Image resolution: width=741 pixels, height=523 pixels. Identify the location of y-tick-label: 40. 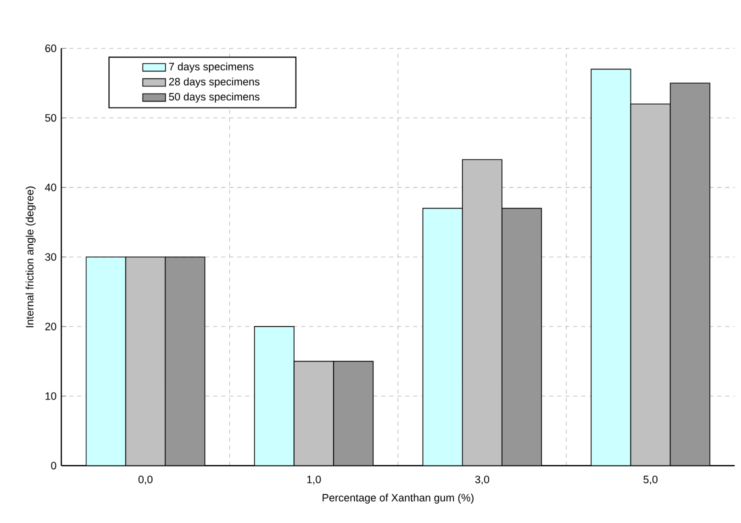
(50, 188).